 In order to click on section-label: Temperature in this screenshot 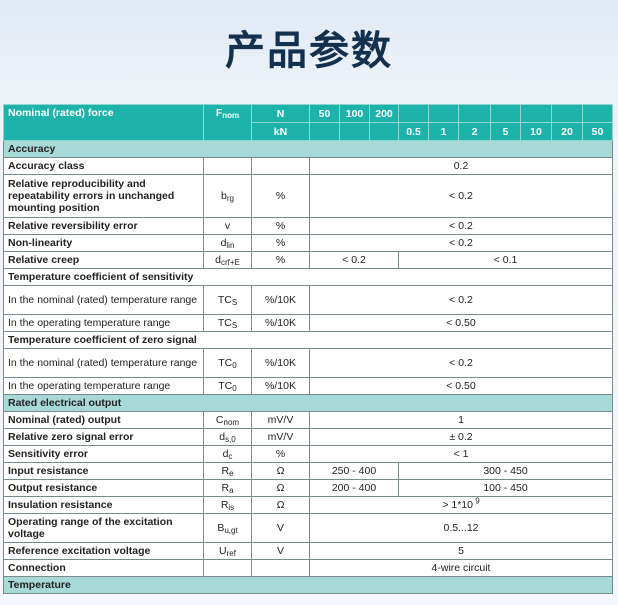, I will do `click(308, 585)`.